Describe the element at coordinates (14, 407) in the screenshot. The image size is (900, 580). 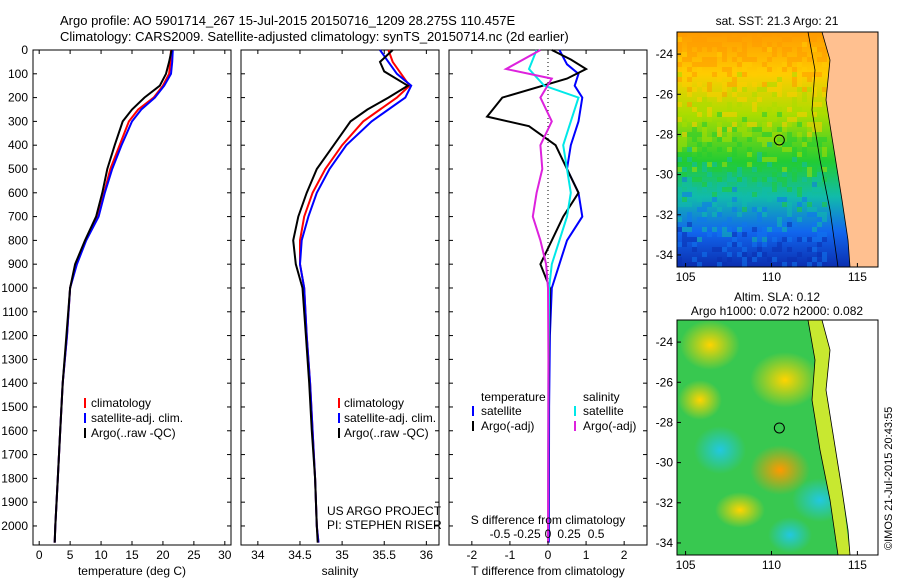
I see `depth-tick-label: 1500` at that location.